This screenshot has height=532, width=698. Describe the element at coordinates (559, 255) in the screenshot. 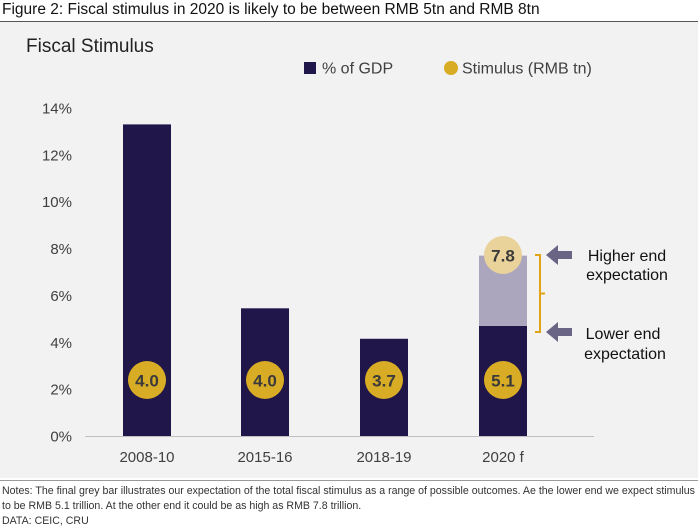

I see `higher-end-arrow-icon` at that location.